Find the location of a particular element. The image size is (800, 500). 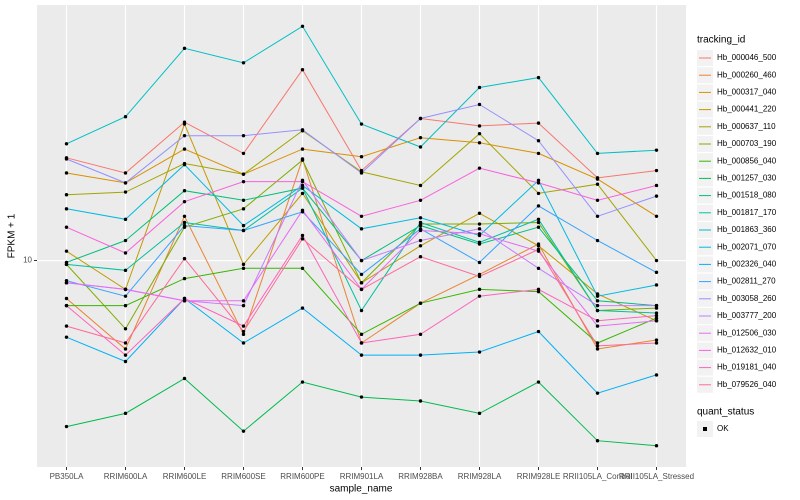

legend-label: OK is located at coordinates (723, 428).